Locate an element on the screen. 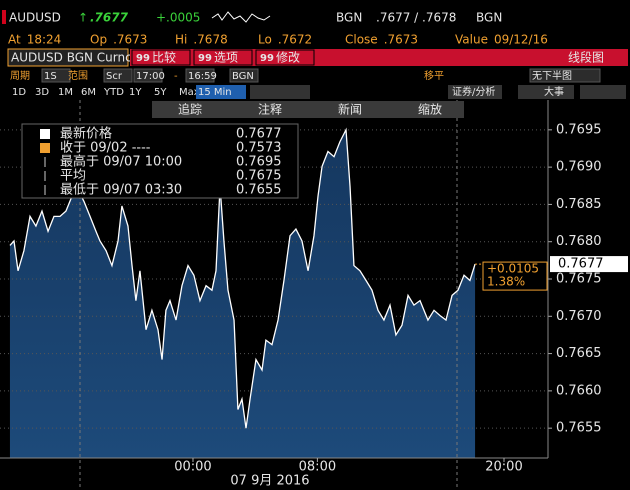  last-tag is located at coordinates (589, 264).